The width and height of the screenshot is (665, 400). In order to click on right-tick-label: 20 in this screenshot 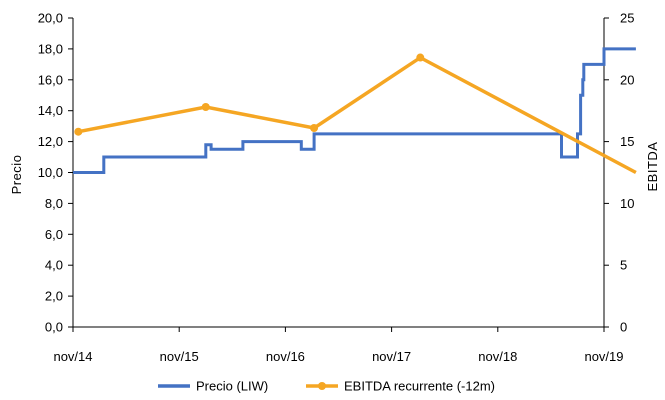, I will do `click(627, 79)`.